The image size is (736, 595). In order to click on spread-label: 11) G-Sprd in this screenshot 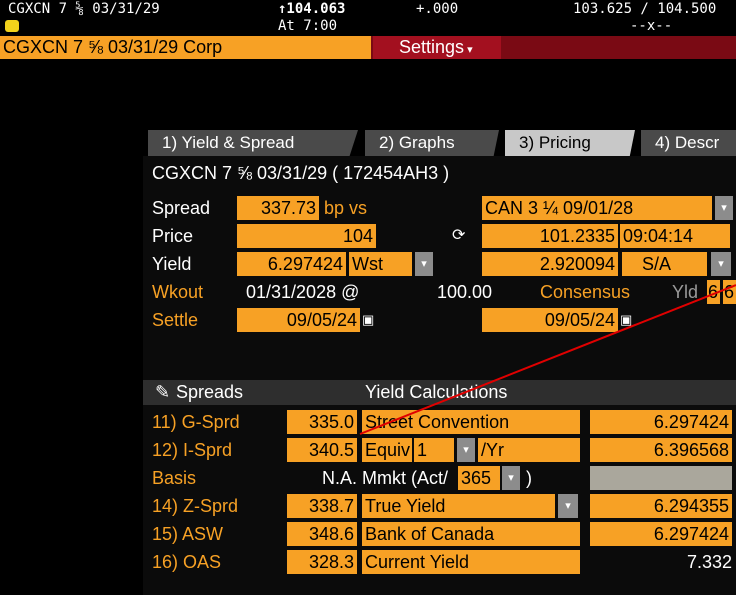, I will do `click(196, 422)`.